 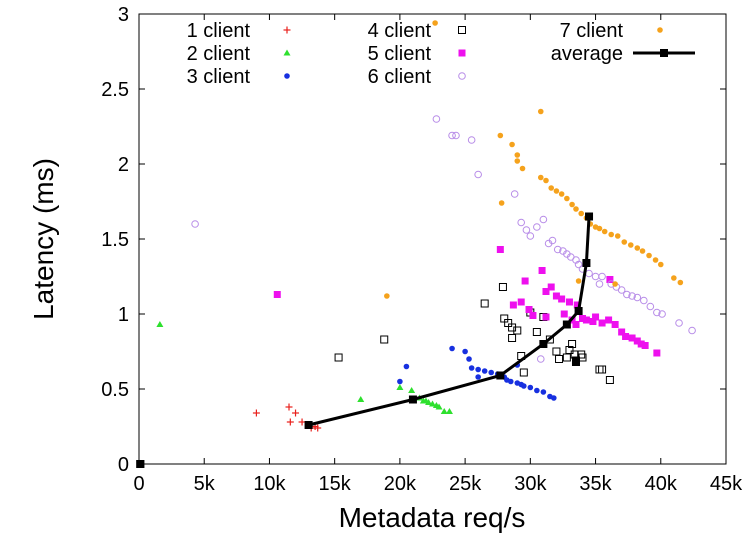 I want to click on legend-entry: 3 client, so click(x=238, y=77).